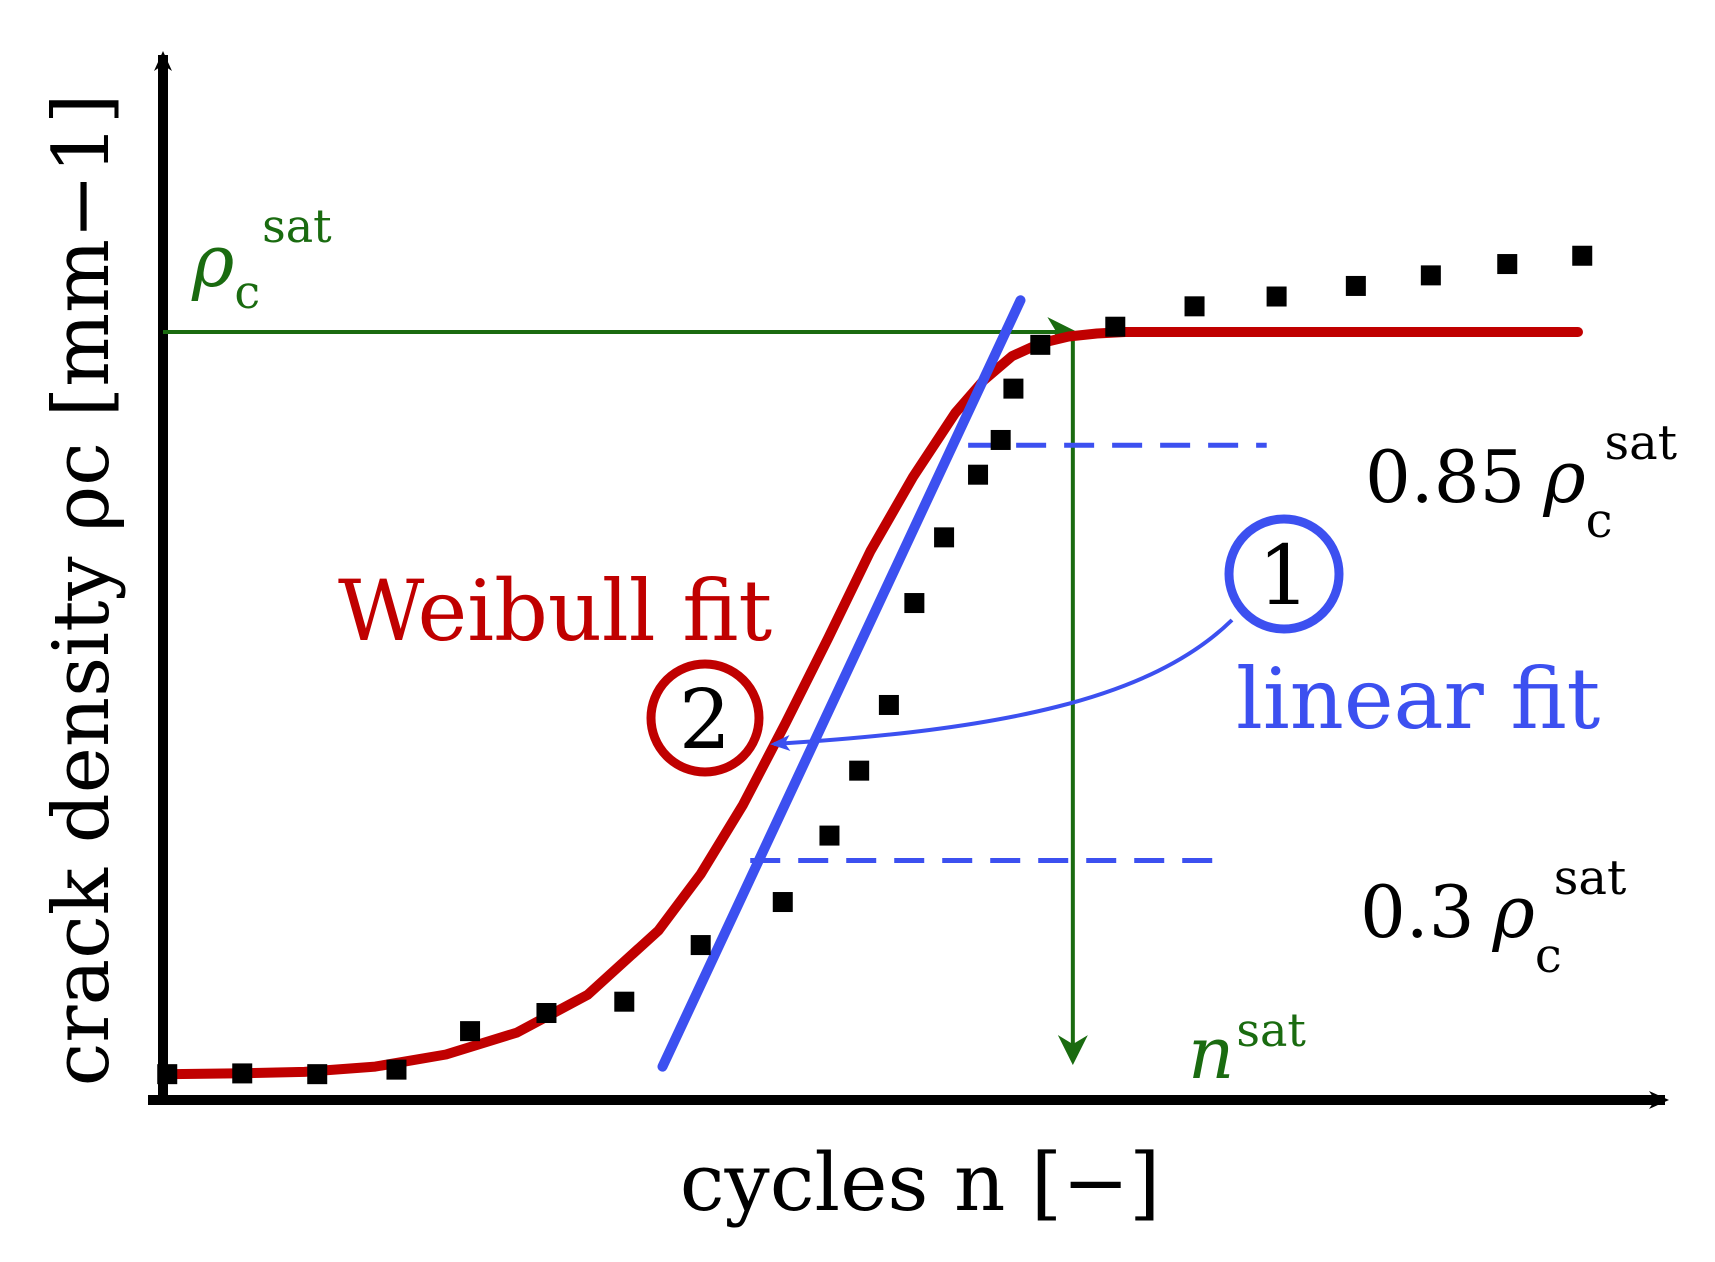  I want to click on linear-fit-line, so click(841, 683).